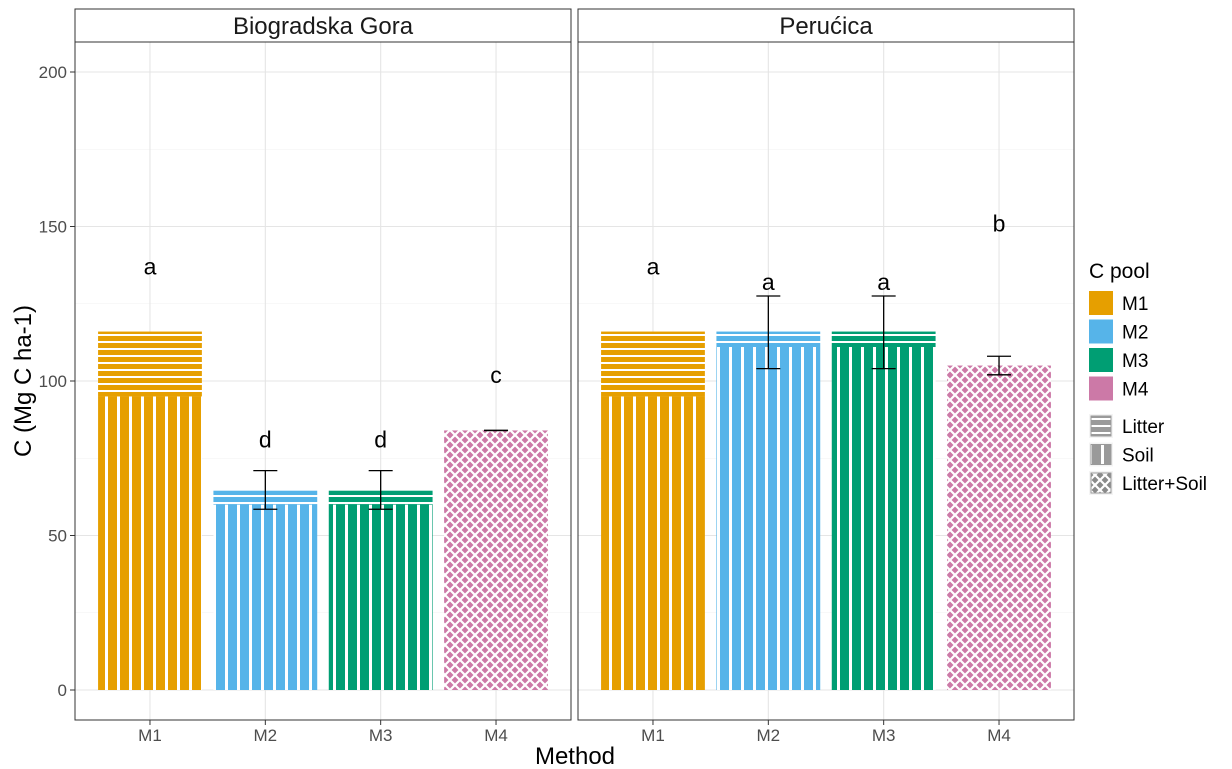  What do you see at coordinates (1135, 390) in the screenshot?
I see `legend-label: M4` at bounding box center [1135, 390].